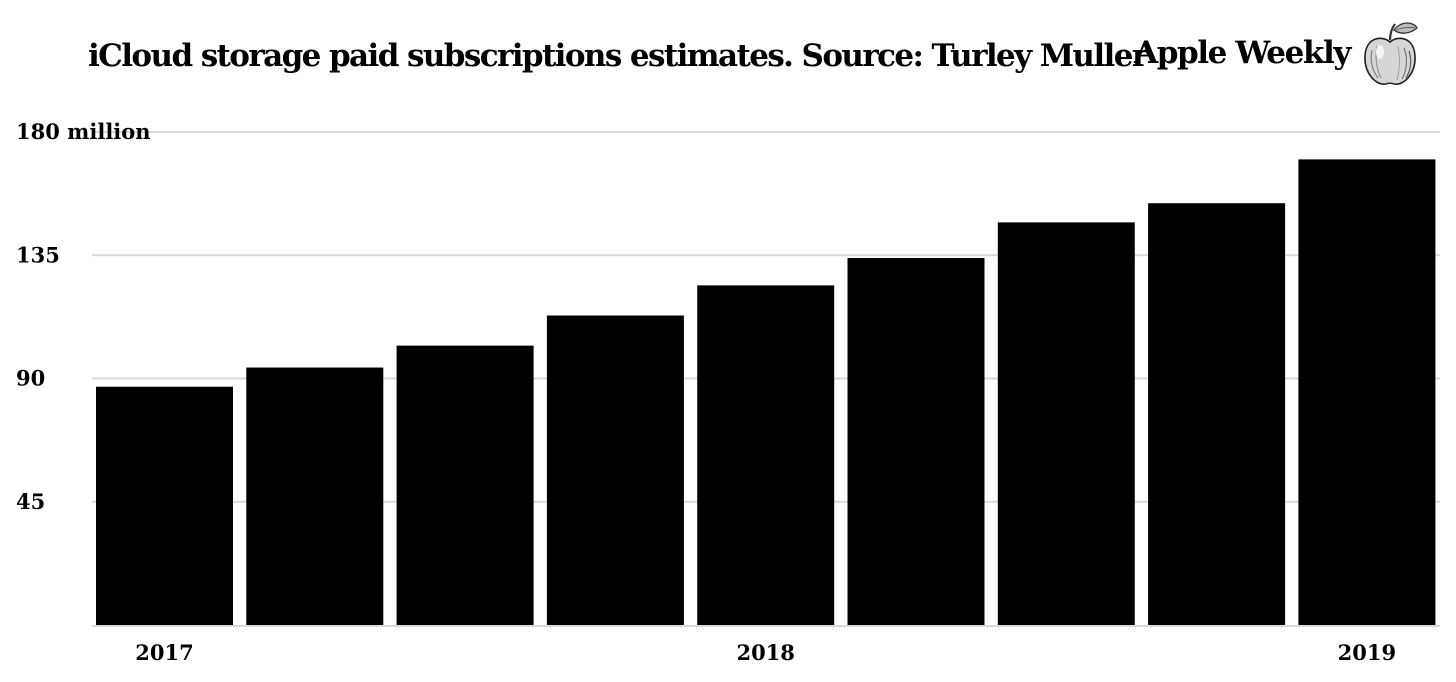 The image size is (1456, 682). What do you see at coordinates (1391, 53) in the screenshot?
I see `apple-sketch-icon` at bounding box center [1391, 53].